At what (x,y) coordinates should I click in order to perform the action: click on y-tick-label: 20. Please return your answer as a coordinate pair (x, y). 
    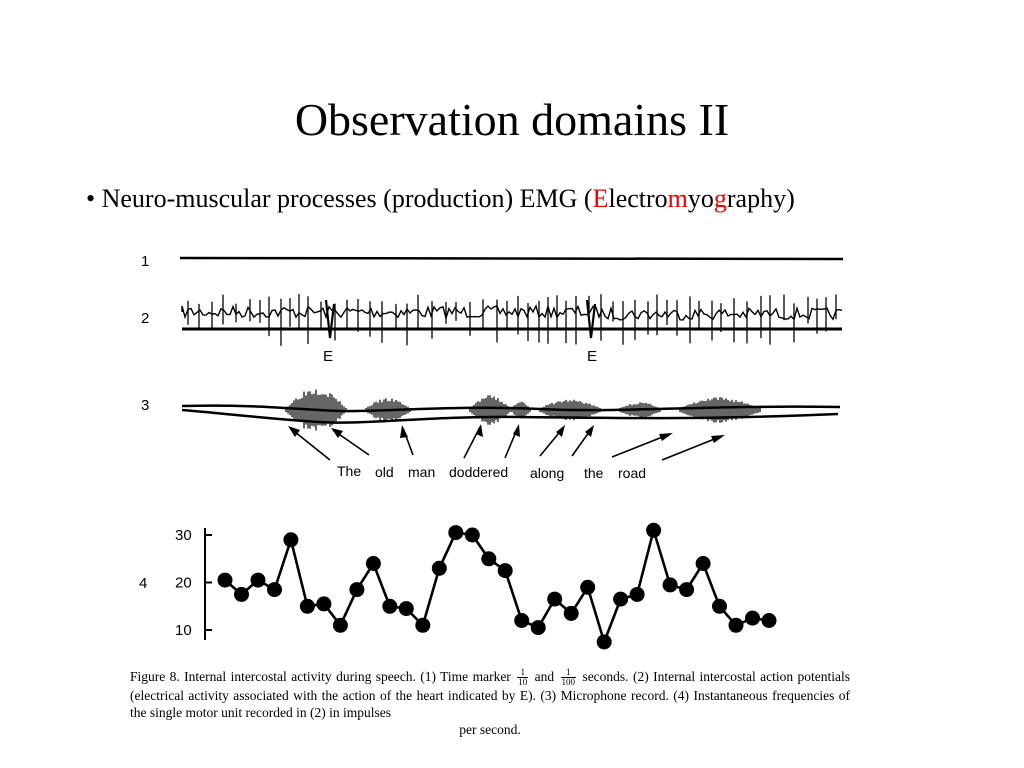
    Looking at the image, I should click on (183, 583).